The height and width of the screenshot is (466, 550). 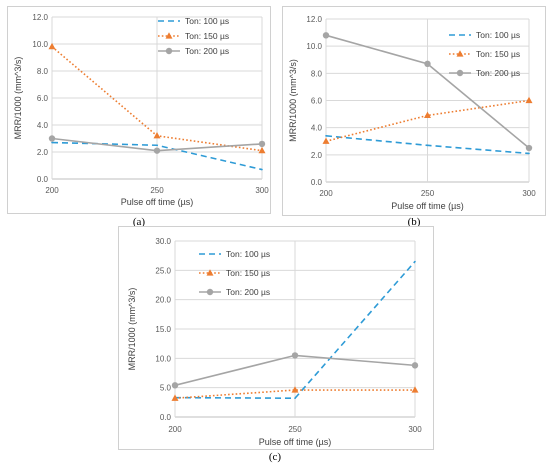 What do you see at coordinates (163, 300) in the screenshot?
I see `y-tick-label: 20.0` at bounding box center [163, 300].